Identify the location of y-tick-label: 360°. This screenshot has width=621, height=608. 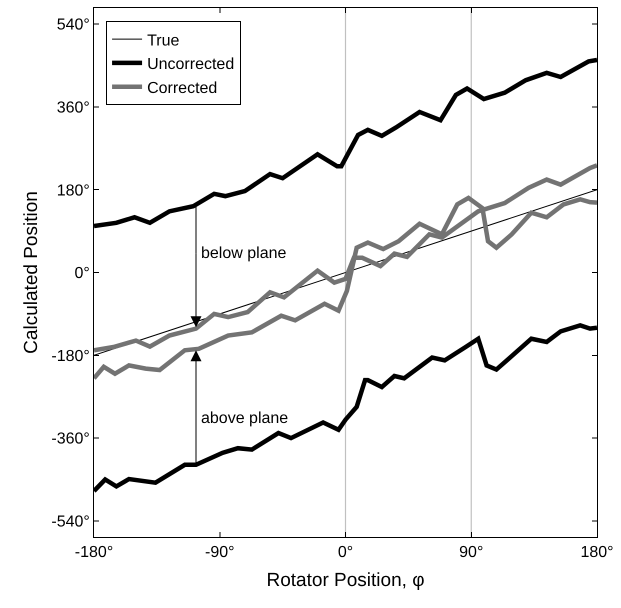
(73, 108).